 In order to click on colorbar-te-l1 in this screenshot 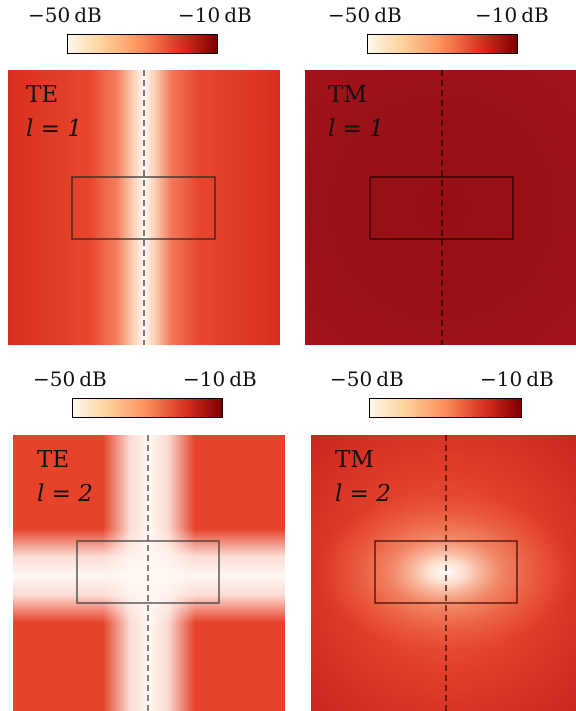, I will do `click(142, 44)`.